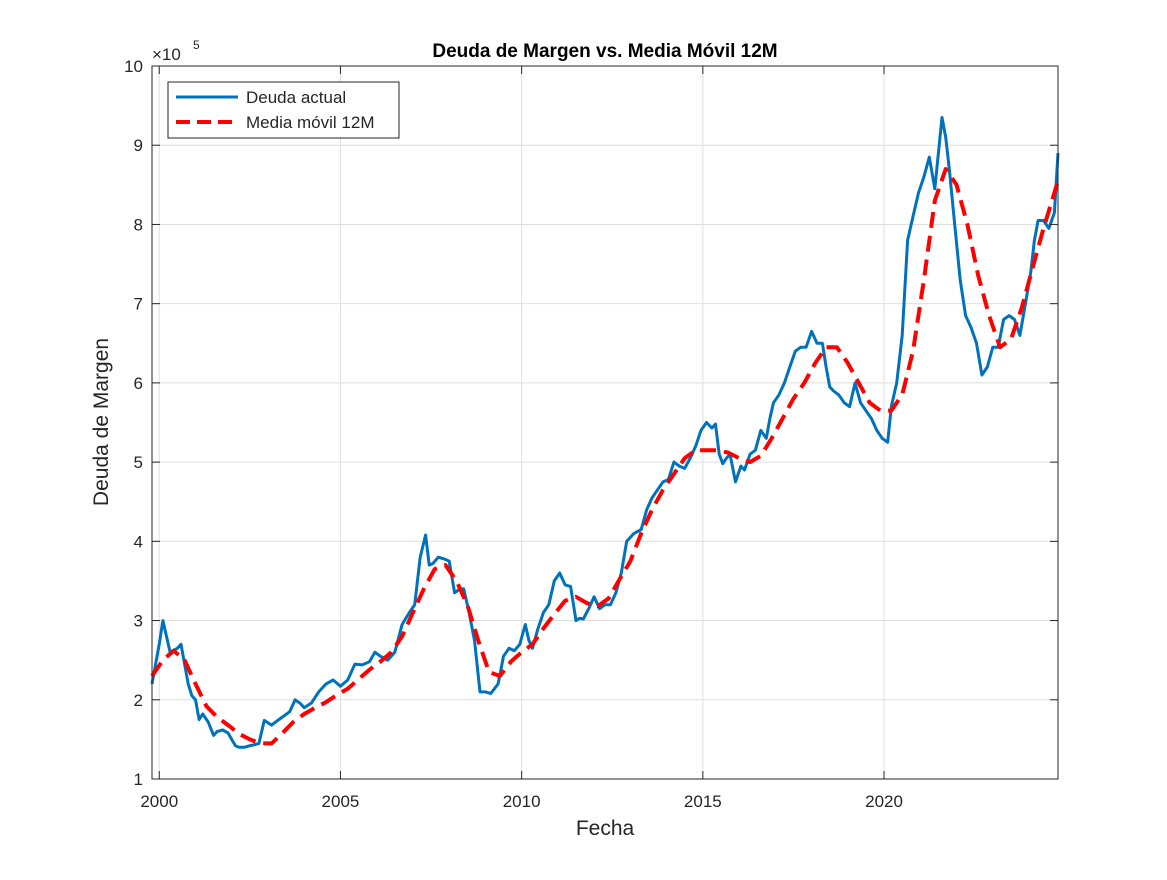 Image resolution: width=1167 pixels, height=880 pixels. I want to click on y-tick-label: 1, so click(138, 779).